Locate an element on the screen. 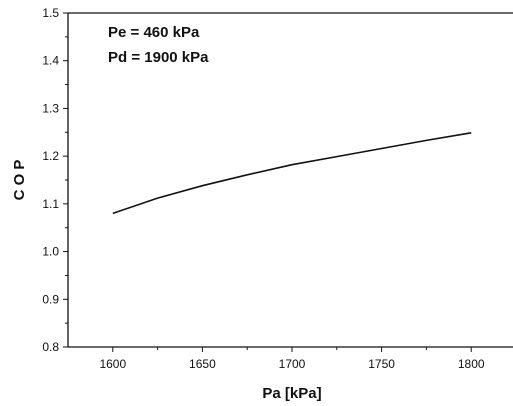  cop-series-line is located at coordinates (292, 173).